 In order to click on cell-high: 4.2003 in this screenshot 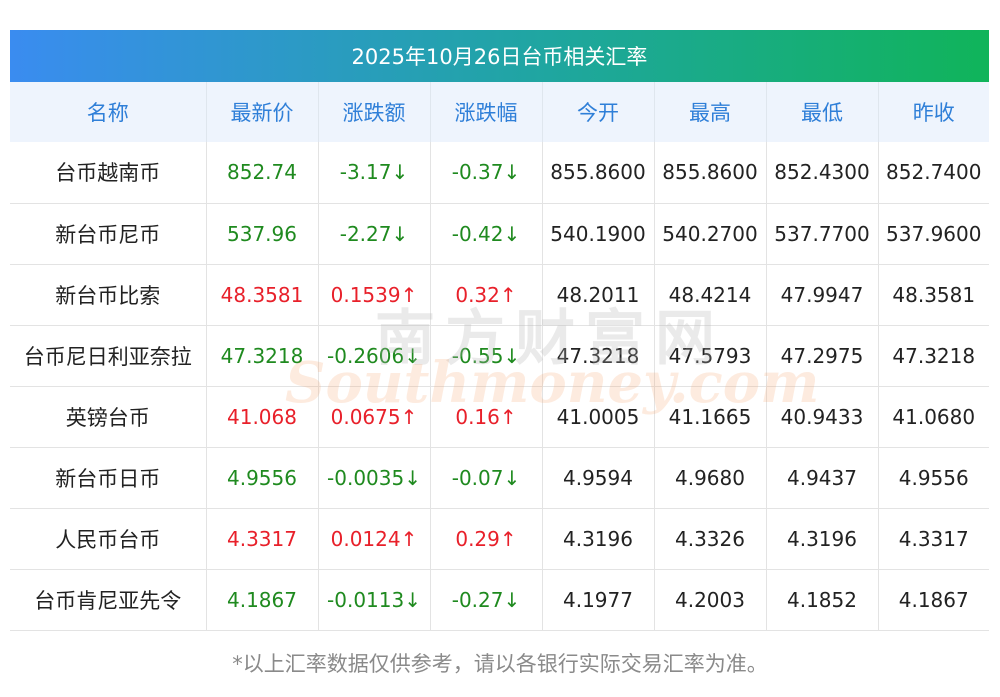, I will do `click(710, 600)`.